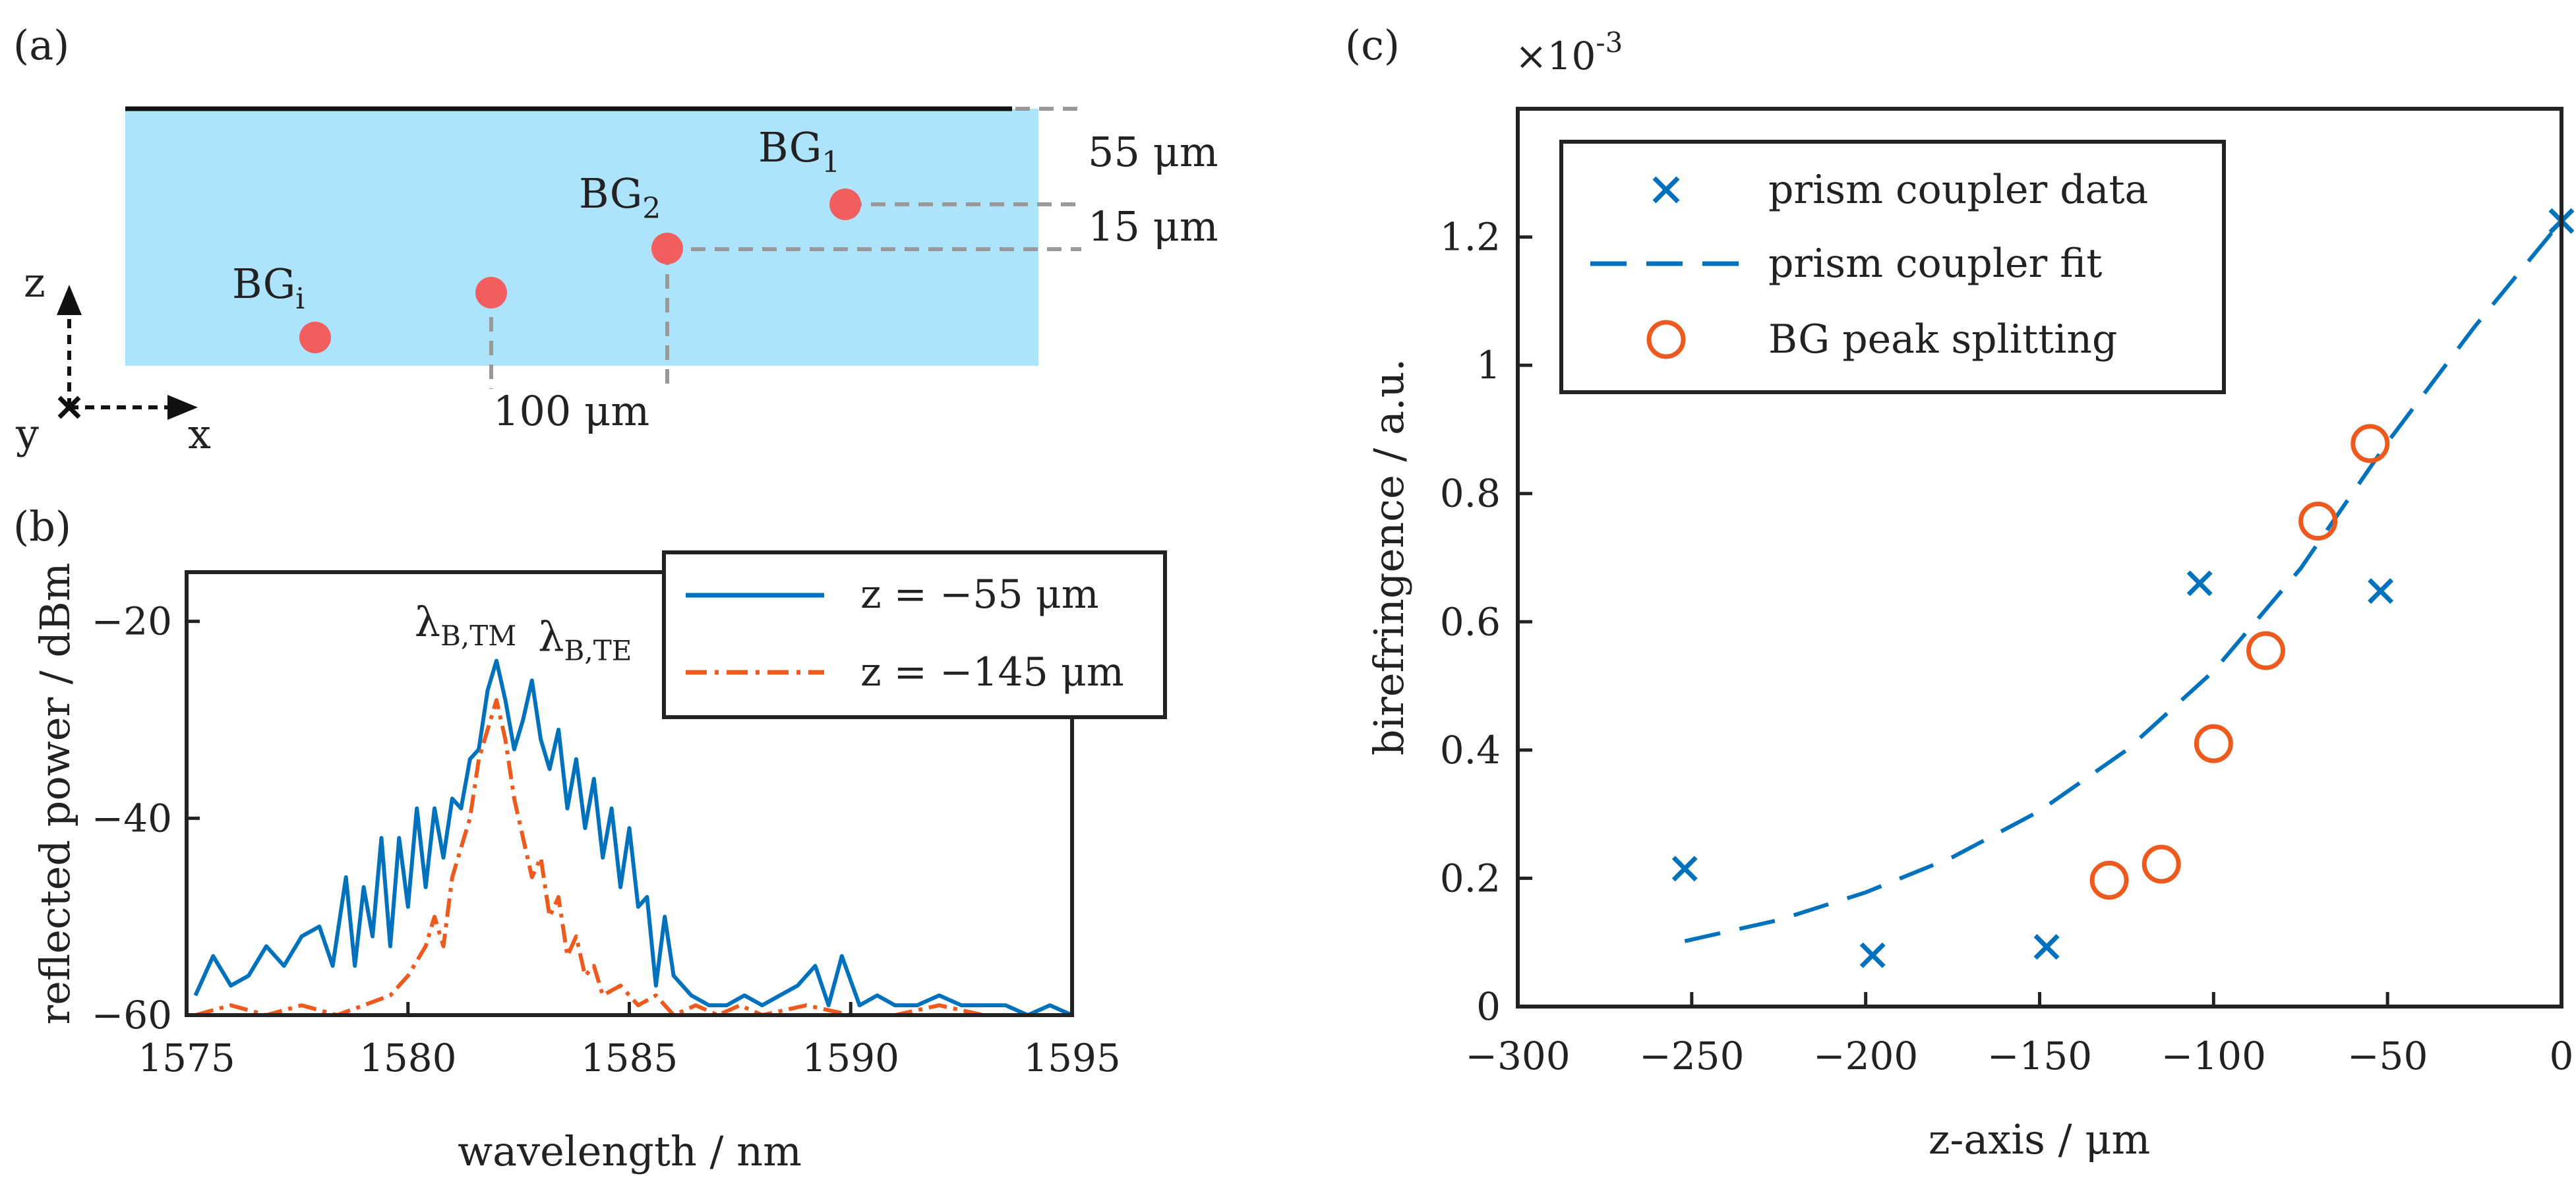 Image resolution: width=2576 pixels, height=1201 pixels. Describe the element at coordinates (466, 625) in the screenshot. I see `peak-annotation-0: λB,TM` at that location.